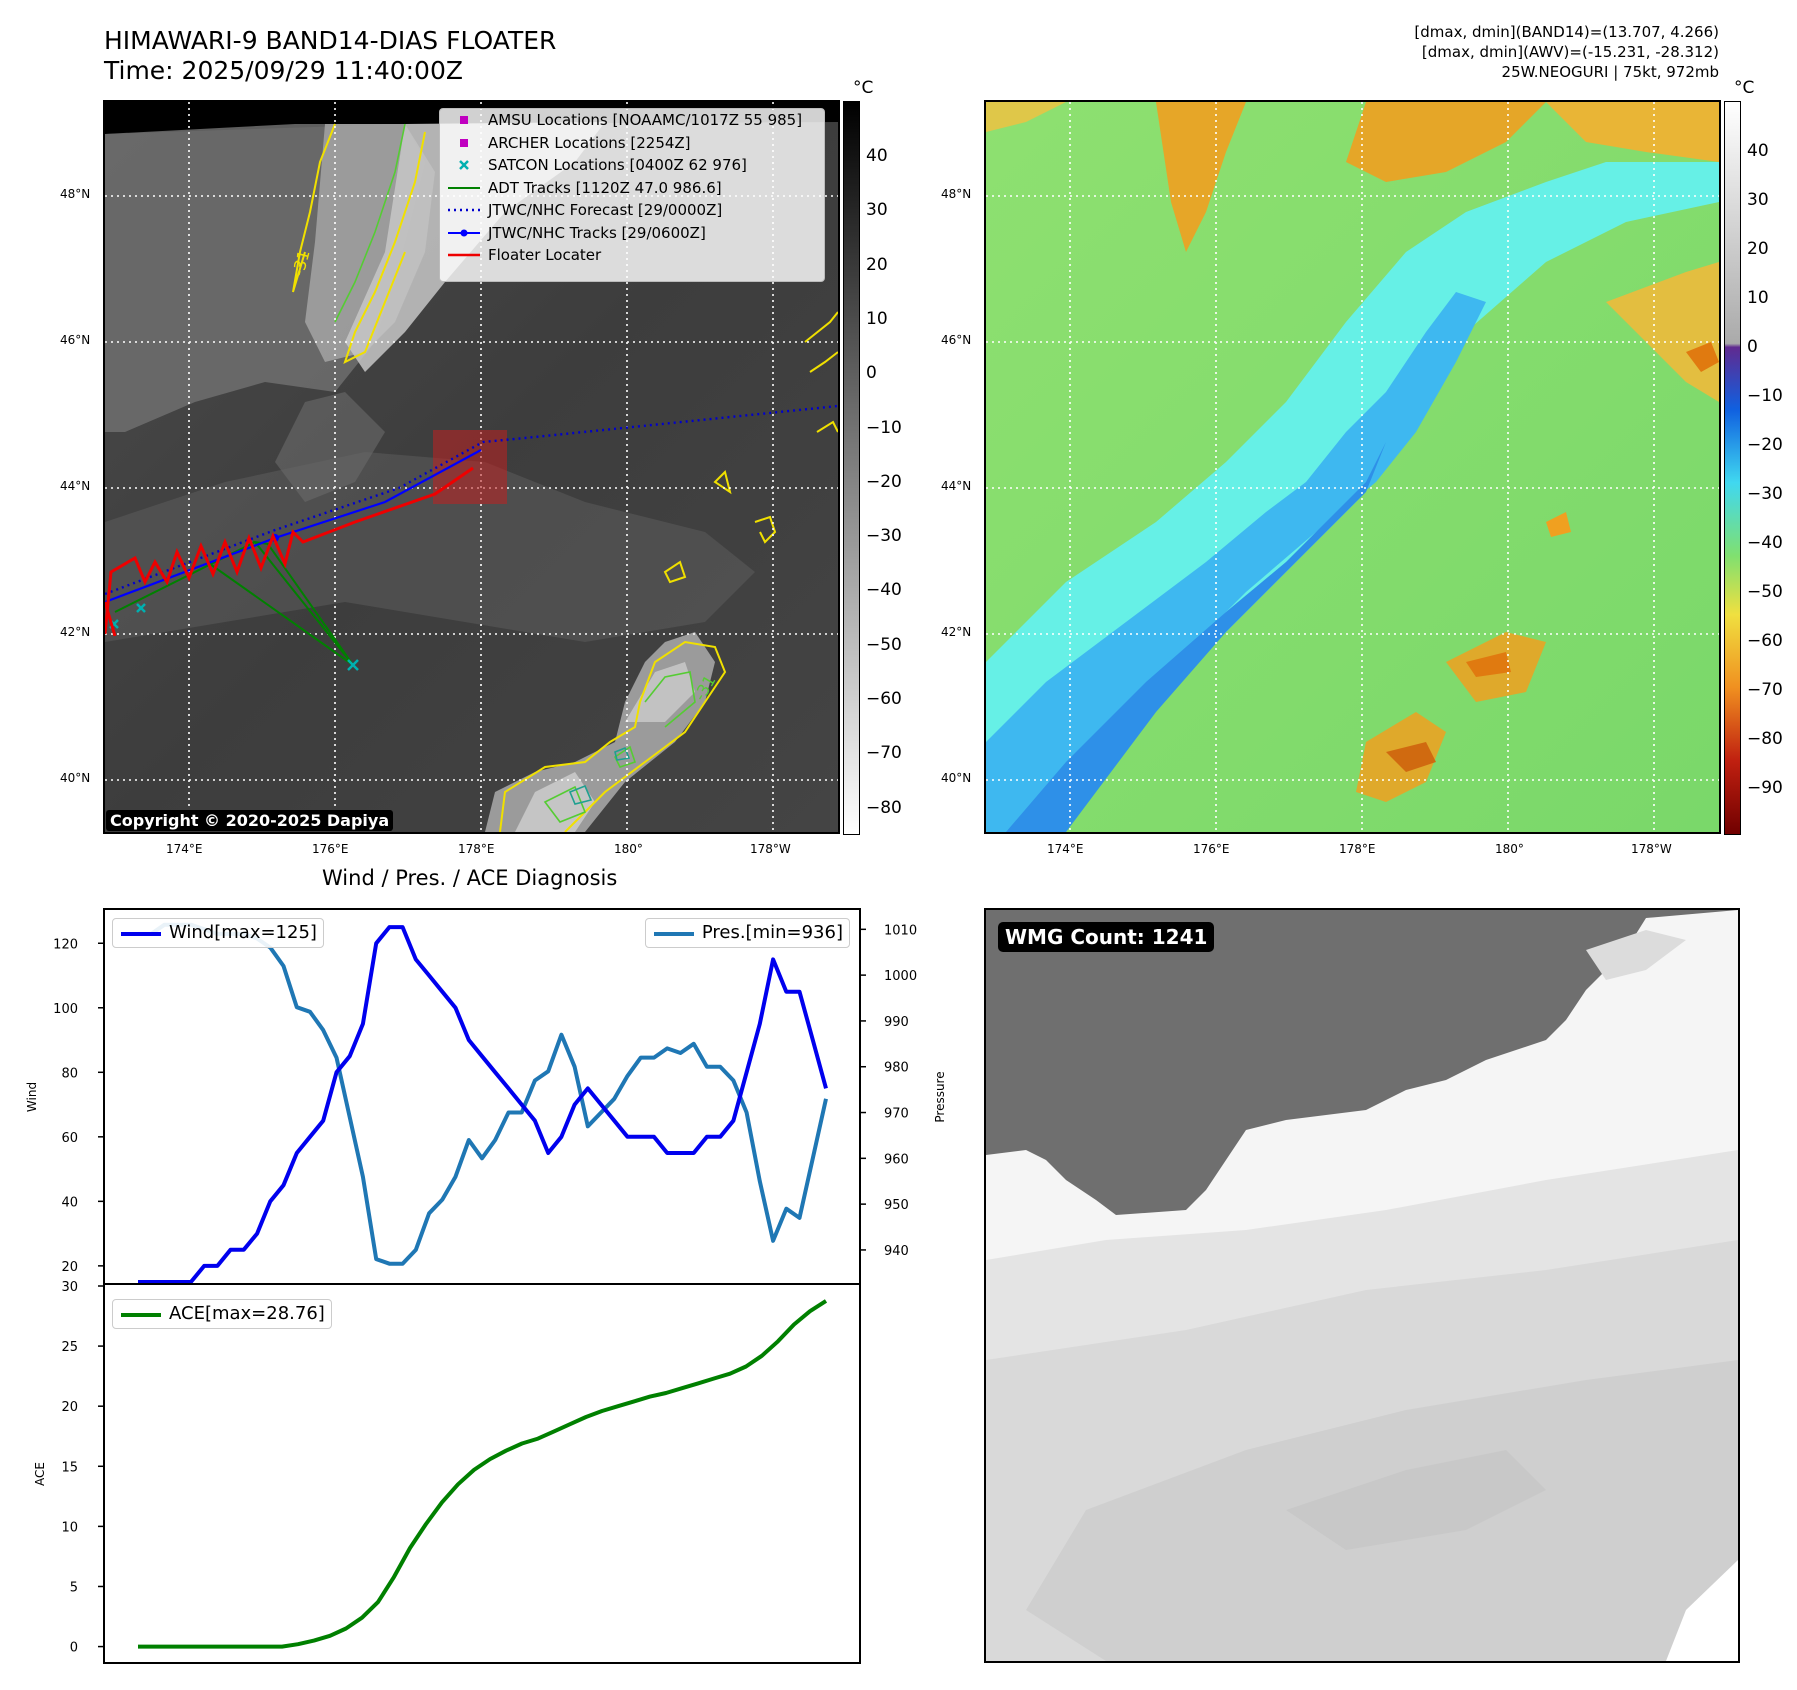 The image size is (1797, 1690). Describe the element at coordinates (896, 1114) in the screenshot. I see `pressure-tick-label: 970` at that location.